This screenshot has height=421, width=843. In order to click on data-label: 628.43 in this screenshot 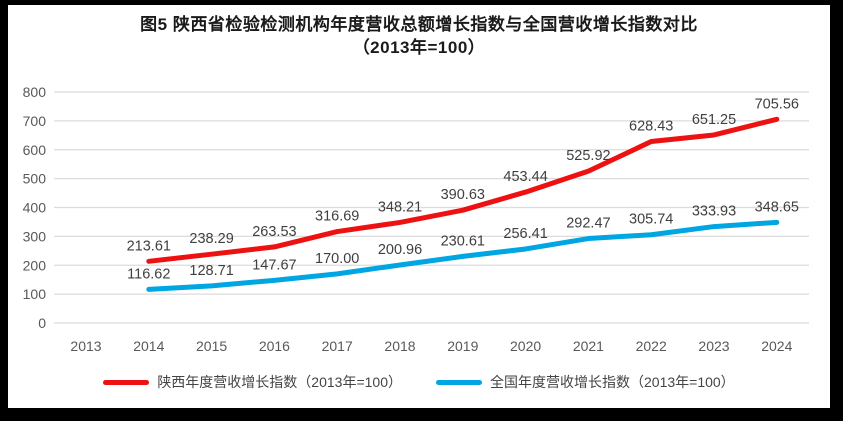, I will do `click(651, 127)`.